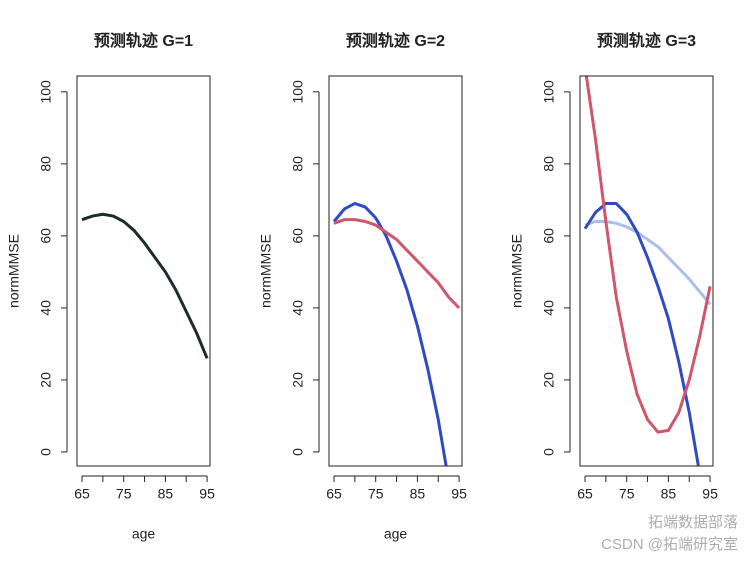 This screenshot has height=563, width=754. I want to click on panel-title: 预测轨迹 G=1, so click(143, 40).